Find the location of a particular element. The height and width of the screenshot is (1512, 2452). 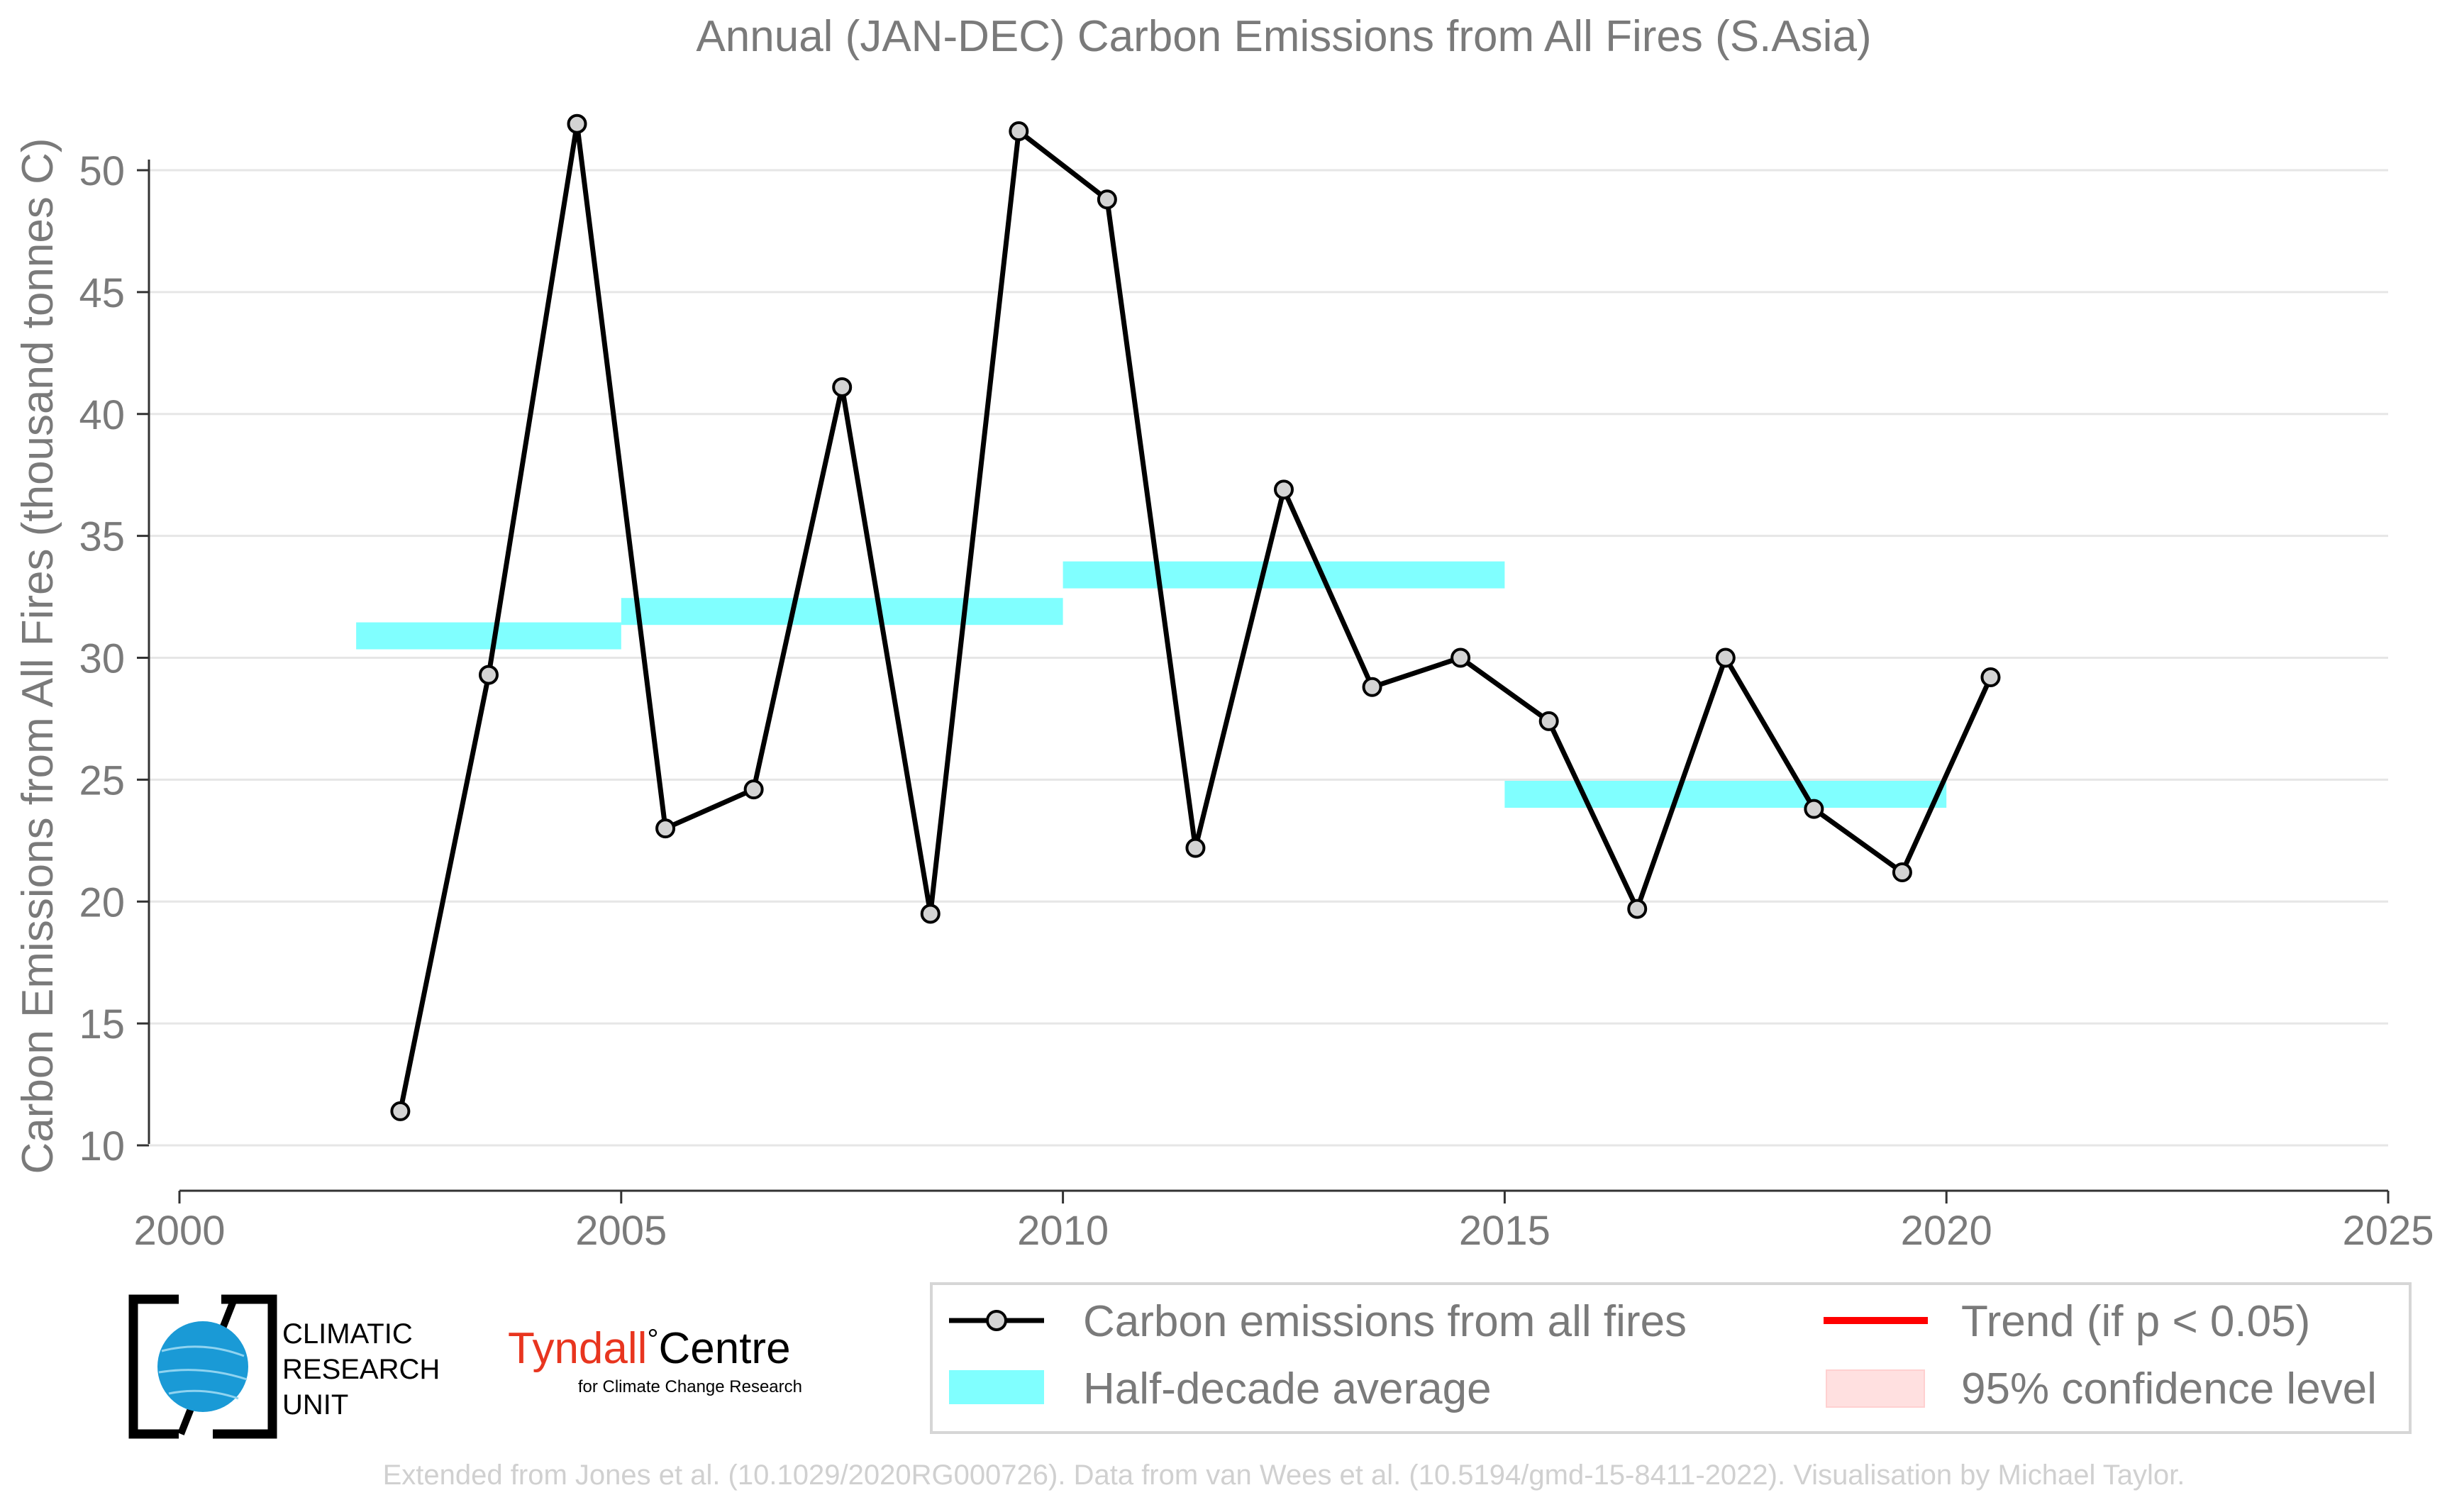

x-tick-label: 2000 is located at coordinates (179, 1231).